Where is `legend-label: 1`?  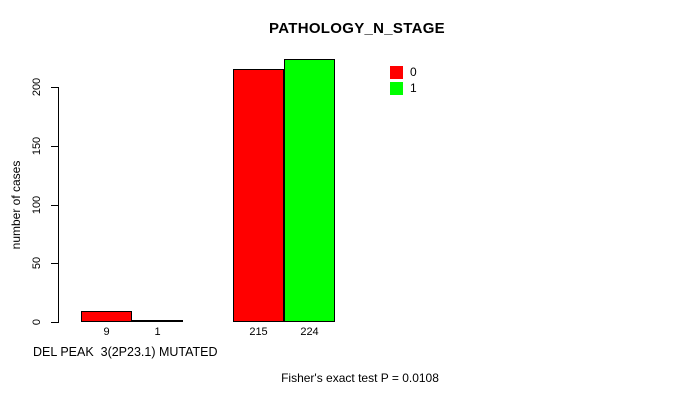
legend-label: 1 is located at coordinates (413, 87).